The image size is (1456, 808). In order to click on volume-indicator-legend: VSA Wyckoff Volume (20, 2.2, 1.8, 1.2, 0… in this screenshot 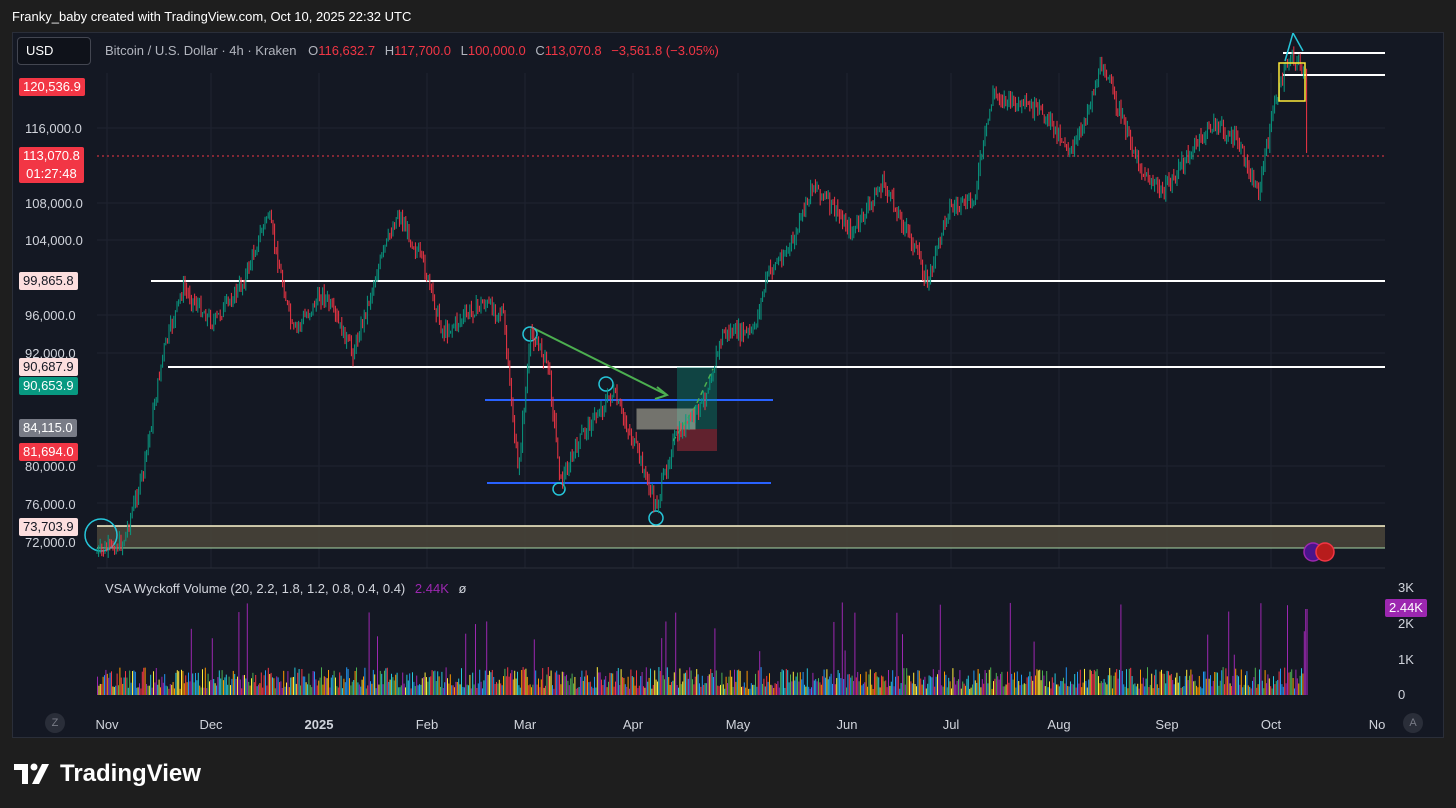, I will do `click(285, 588)`.